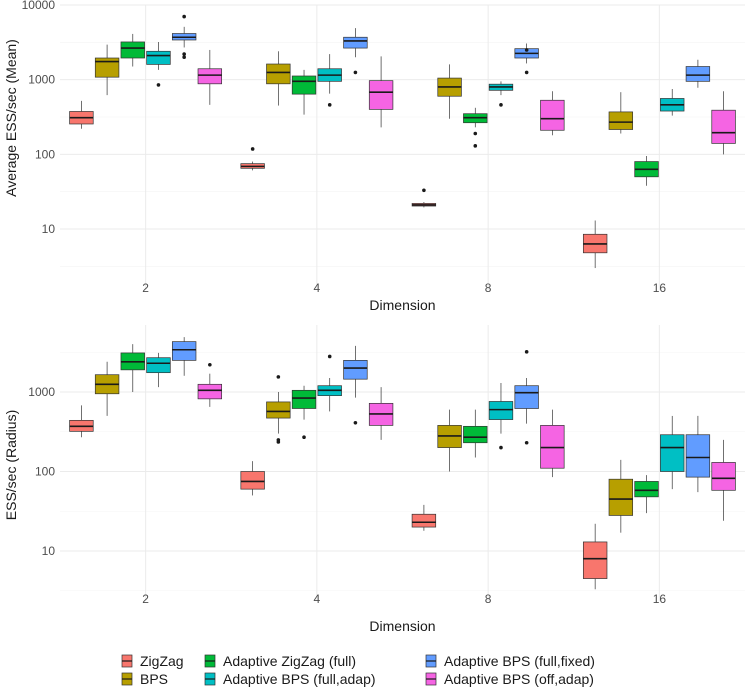 The height and width of the screenshot is (689, 747). I want to click on y-axis-title: Average ESS/sec (Mean), so click(11, 118).